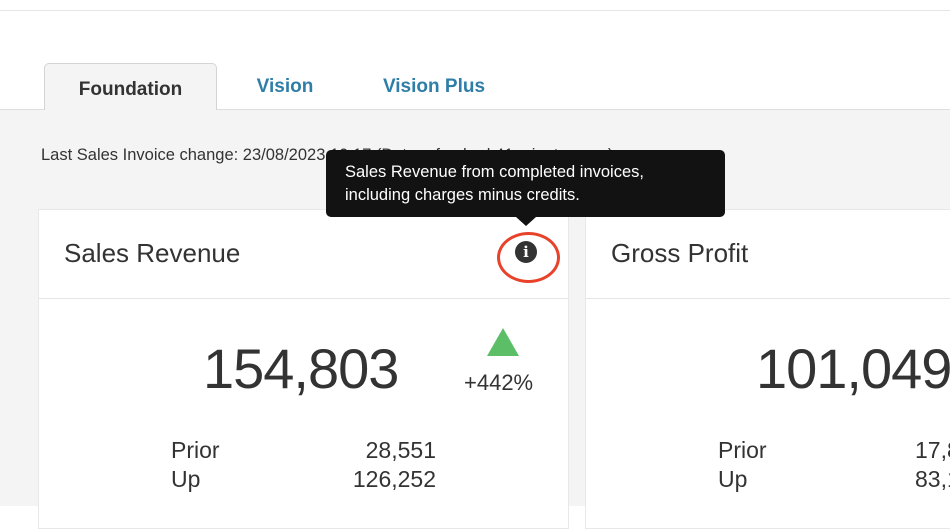 This screenshot has width=950, height=529. I want to click on card-header: Sales Revenue i, so click(303, 254).